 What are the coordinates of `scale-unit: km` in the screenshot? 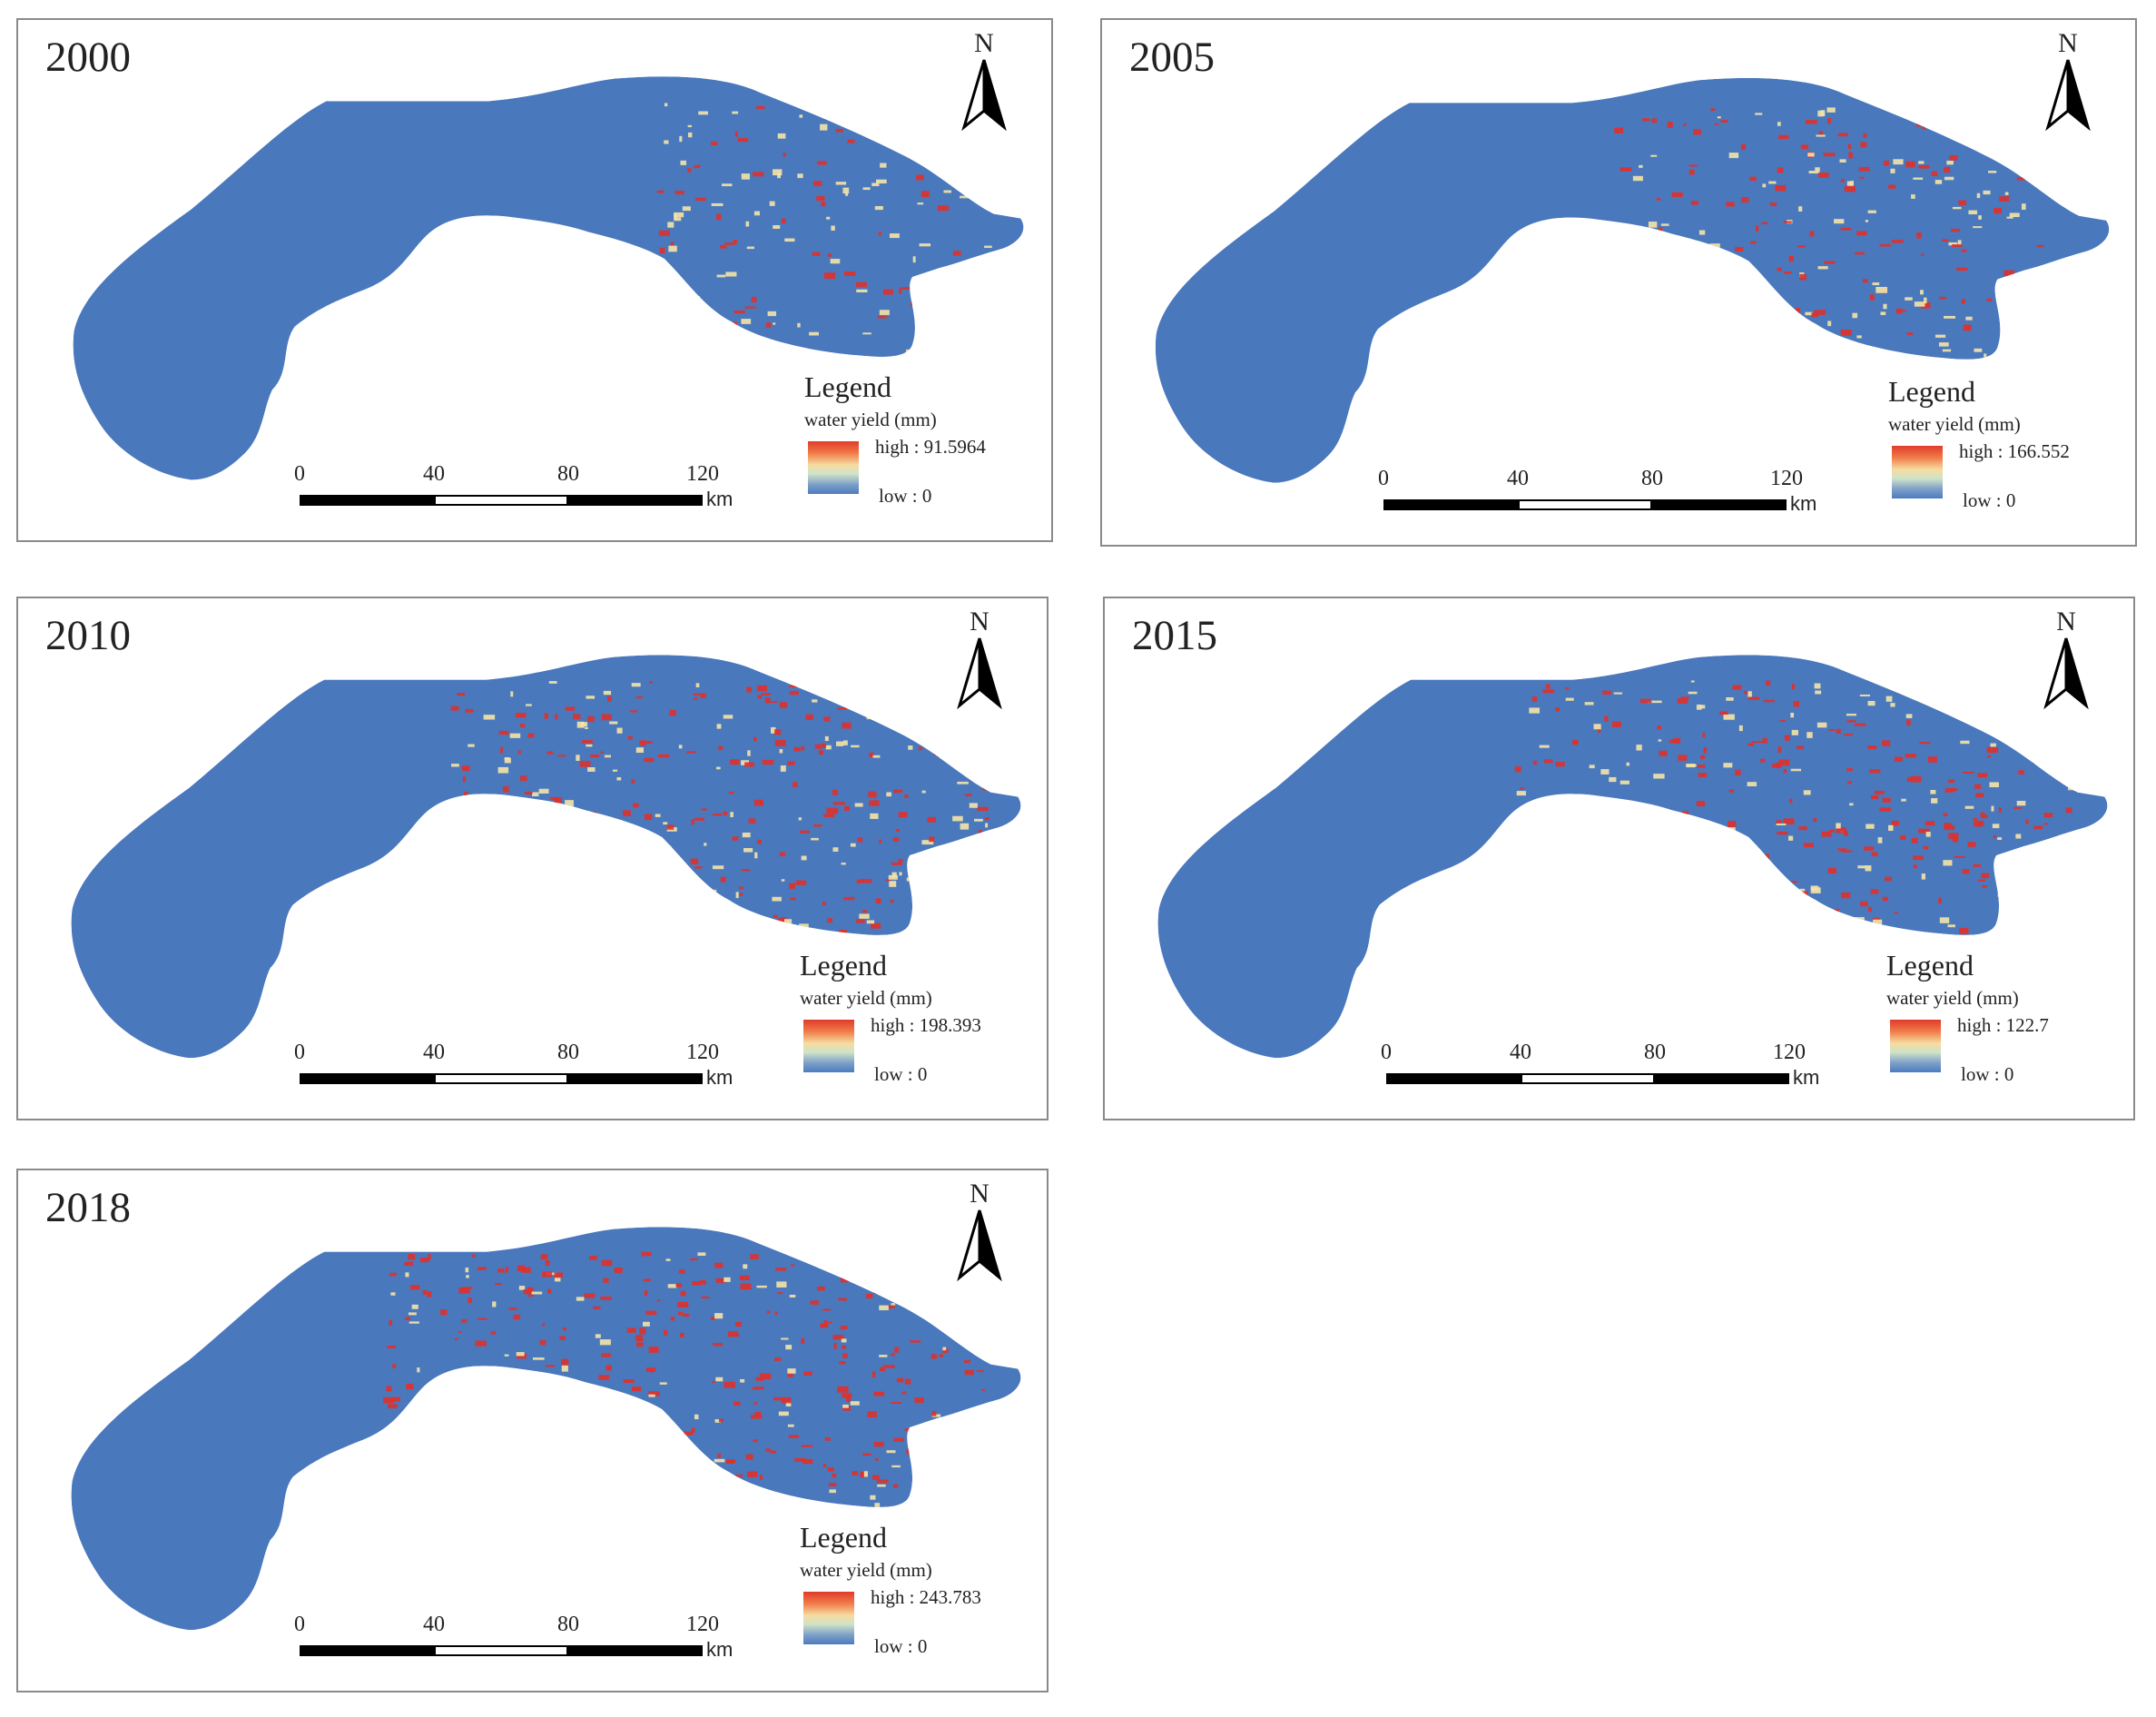 It's located at (1803, 503).